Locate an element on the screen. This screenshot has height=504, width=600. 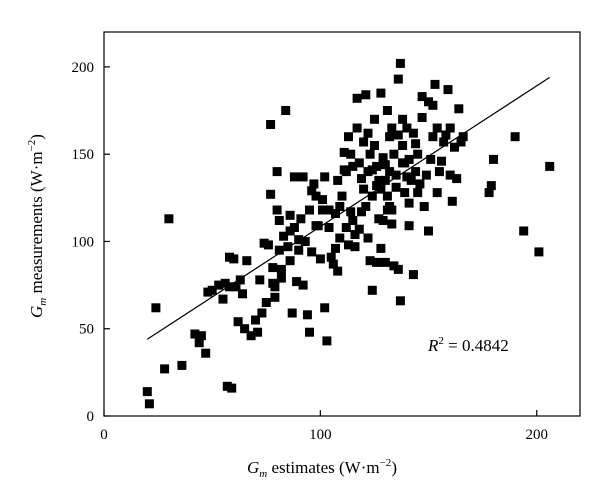
x-tick-label: 100 is located at coordinates (320, 435).